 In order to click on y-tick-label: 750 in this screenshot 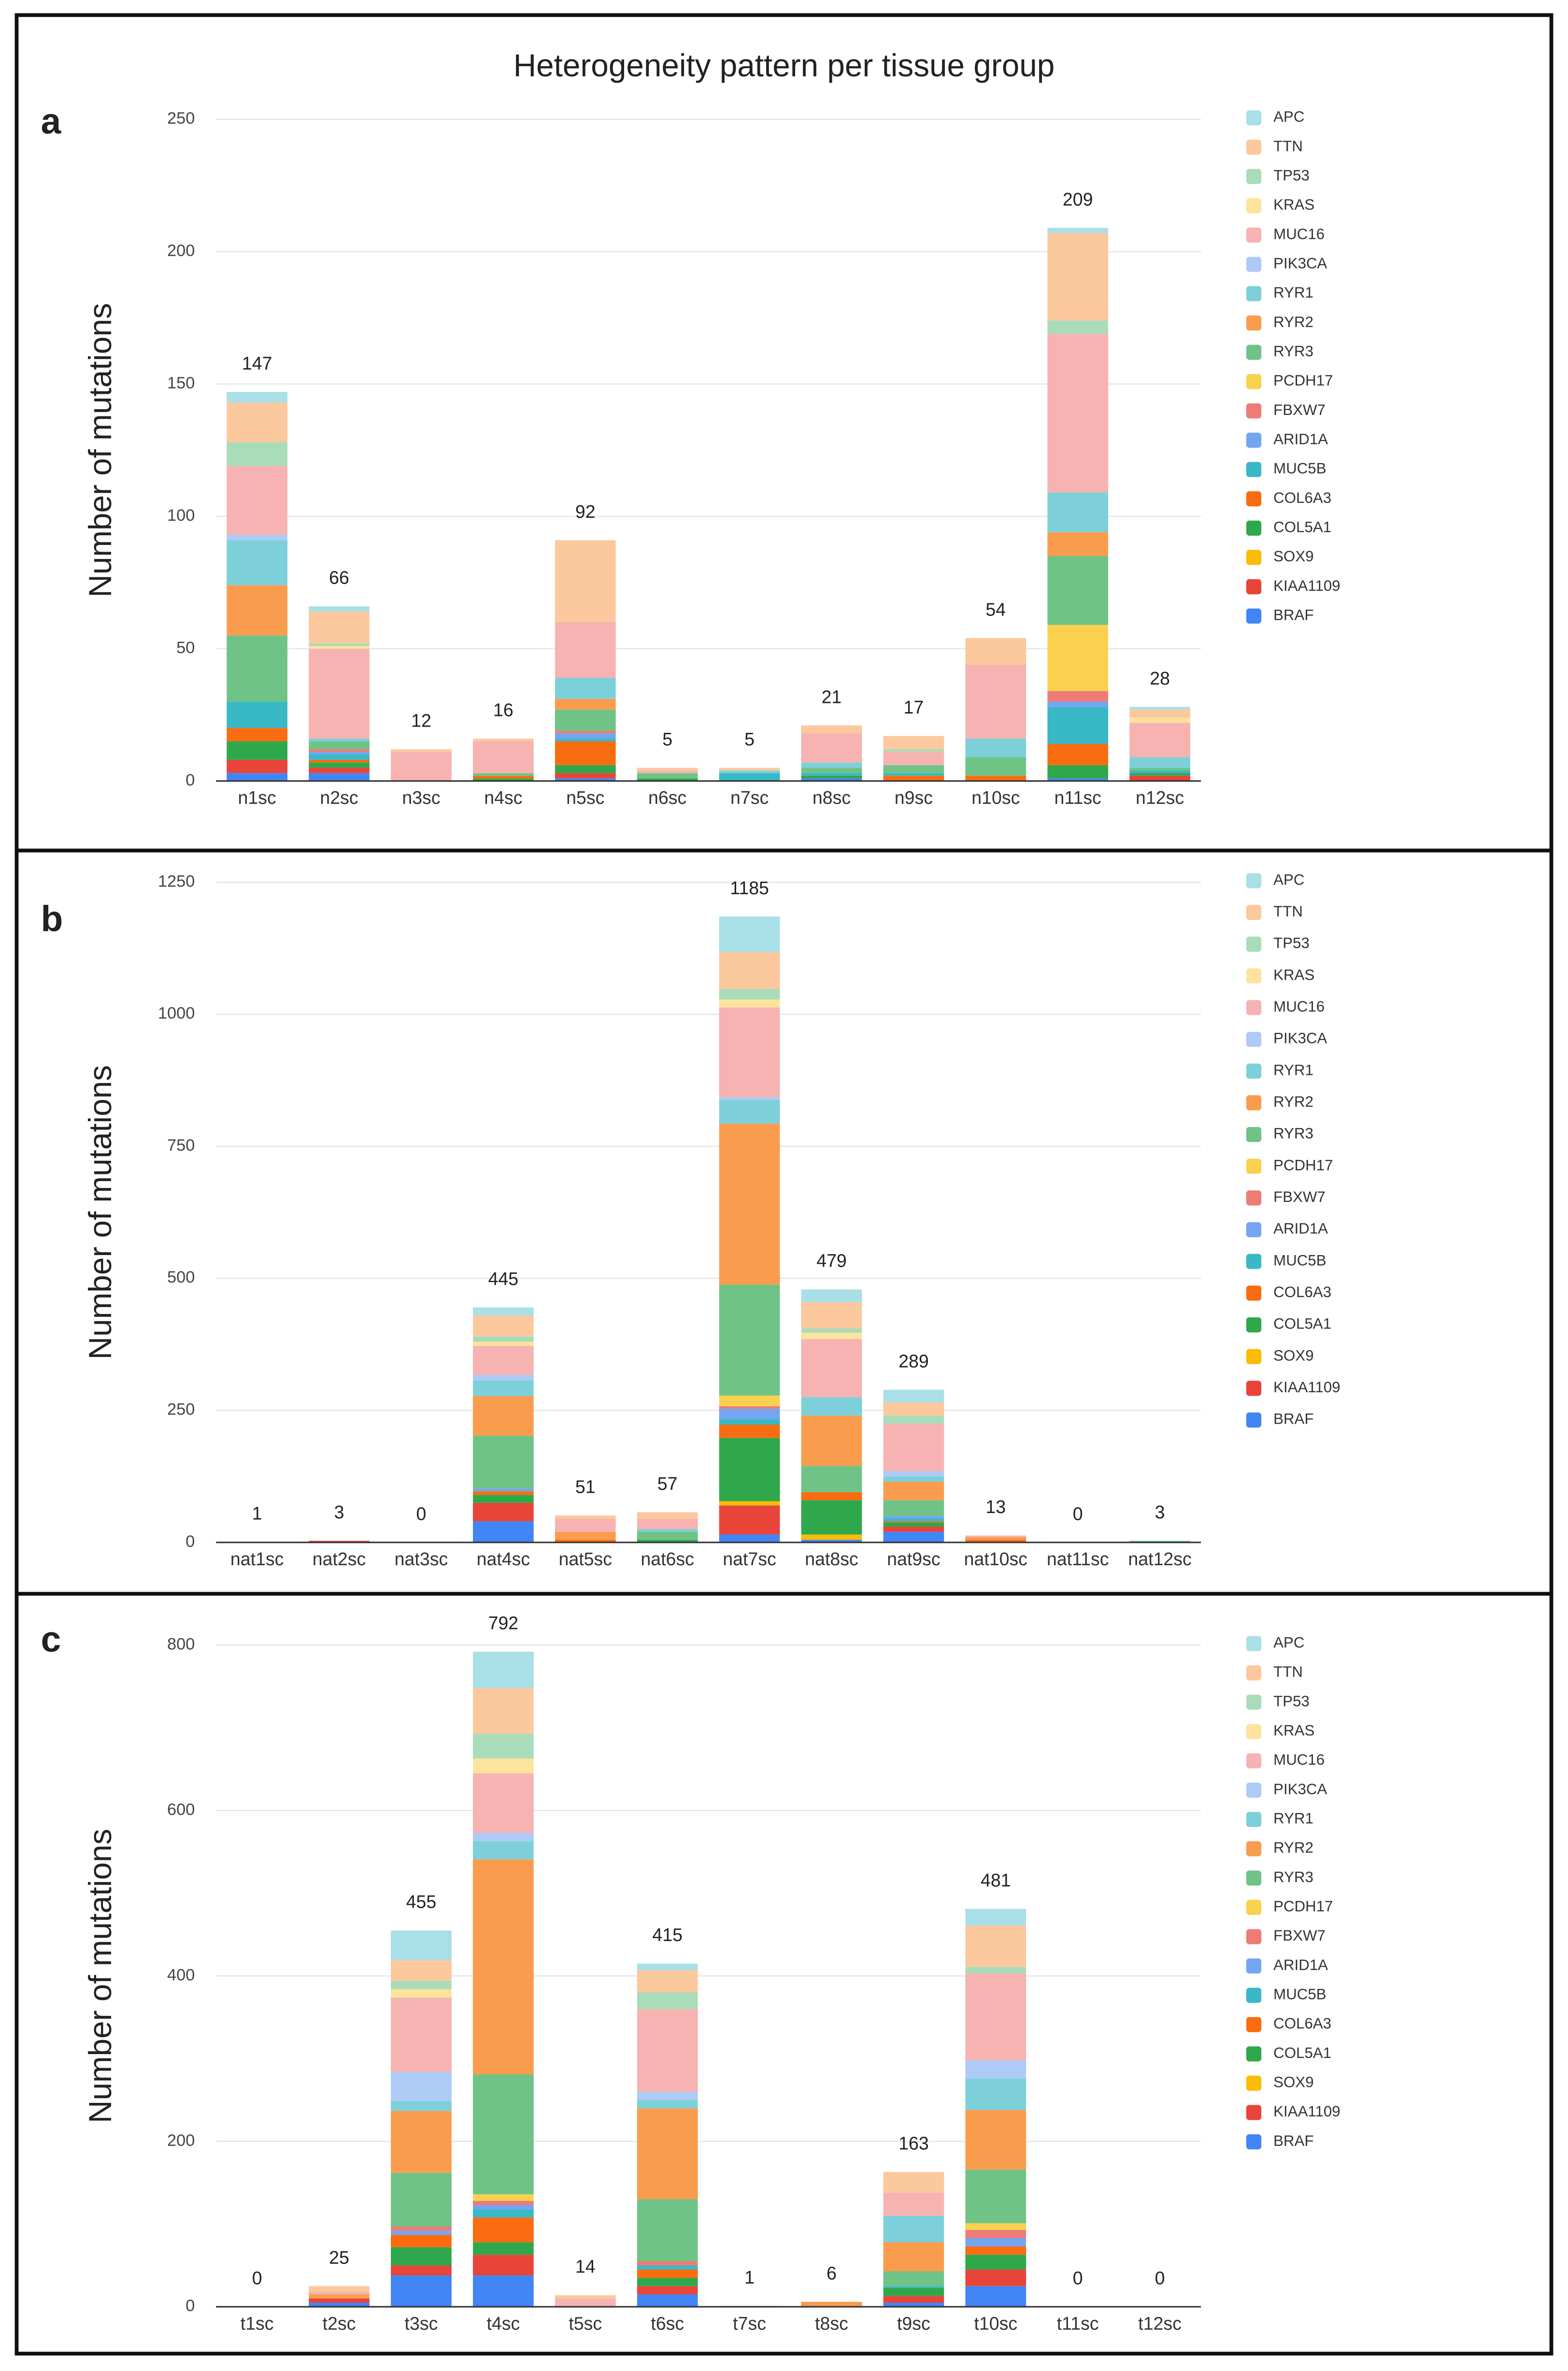, I will do `click(181, 1145)`.